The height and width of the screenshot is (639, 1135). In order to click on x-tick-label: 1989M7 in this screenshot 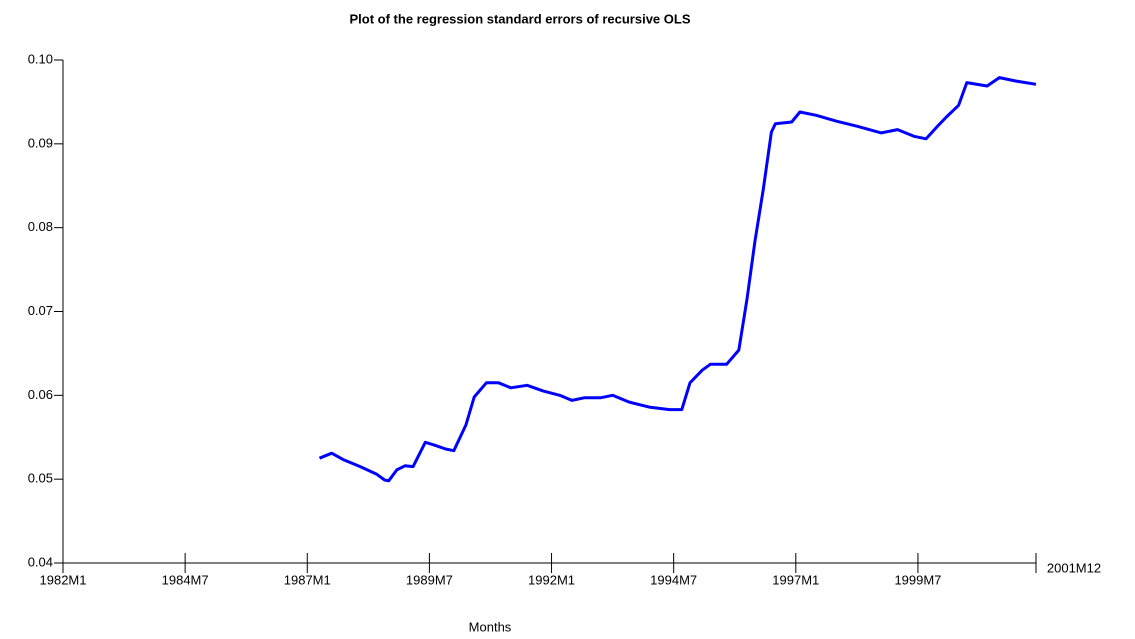, I will do `click(429, 579)`.